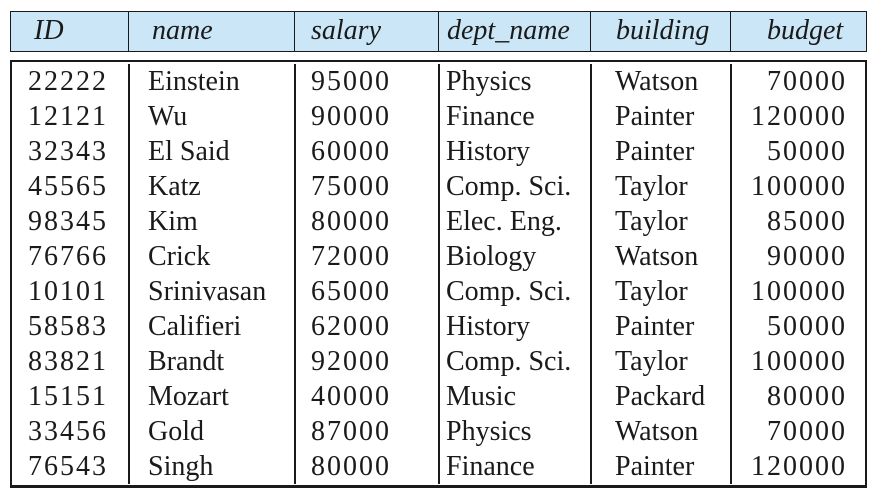 This screenshot has height=501, width=881. Describe the element at coordinates (368, 81) in the screenshot. I see `cell-salary: 95000` at that location.